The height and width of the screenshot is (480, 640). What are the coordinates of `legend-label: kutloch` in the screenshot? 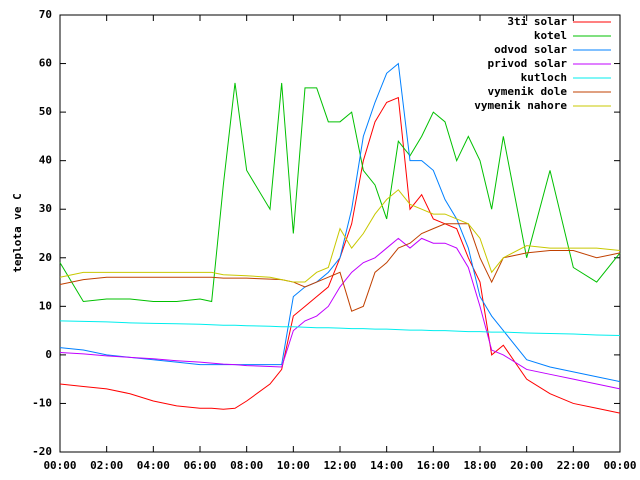 It's located at (544, 77).